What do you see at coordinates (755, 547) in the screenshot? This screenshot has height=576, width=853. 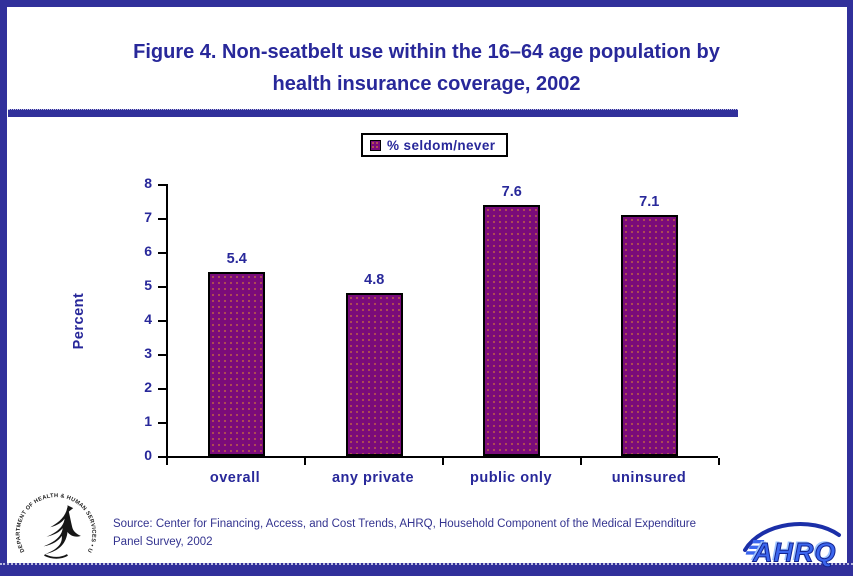 I see `ahrq-speed-lines` at bounding box center [755, 547].